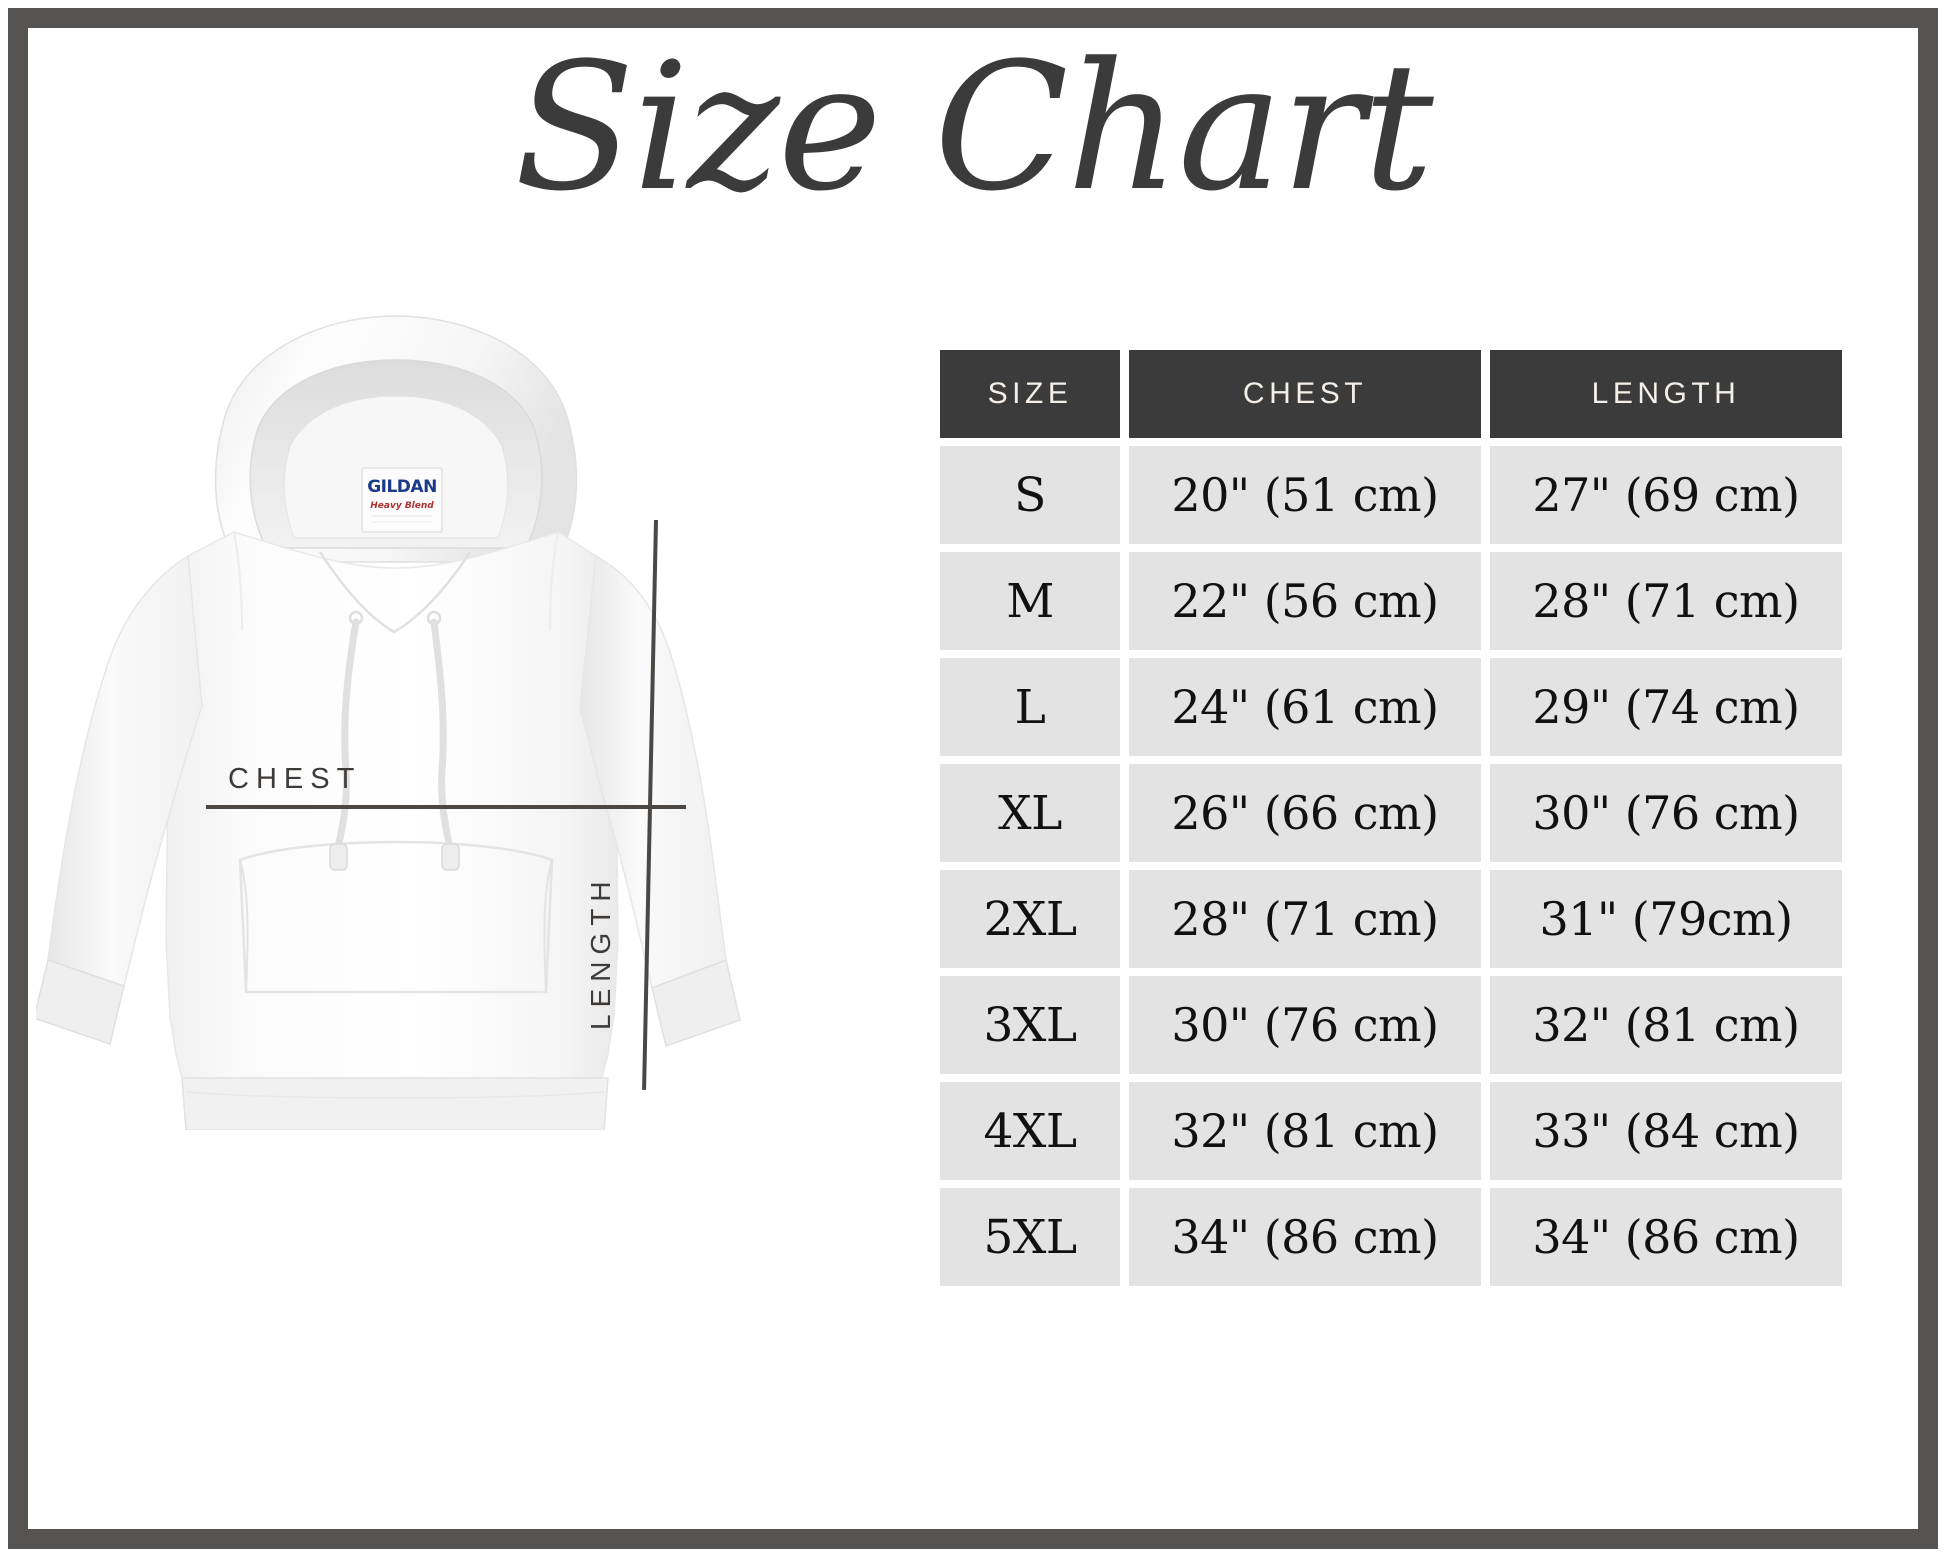 The image size is (1946, 1557). Describe the element at coordinates (1666, 601) in the screenshot. I see `cell-length: 28" (71 cm)` at that location.